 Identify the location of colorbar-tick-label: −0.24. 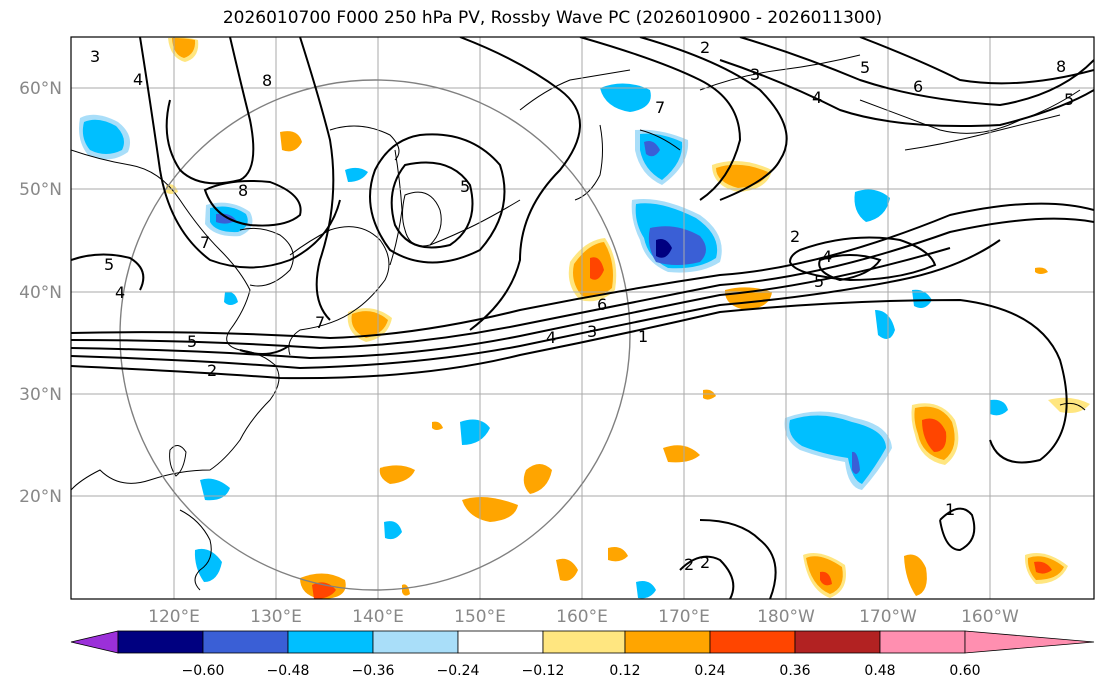
(458, 671).